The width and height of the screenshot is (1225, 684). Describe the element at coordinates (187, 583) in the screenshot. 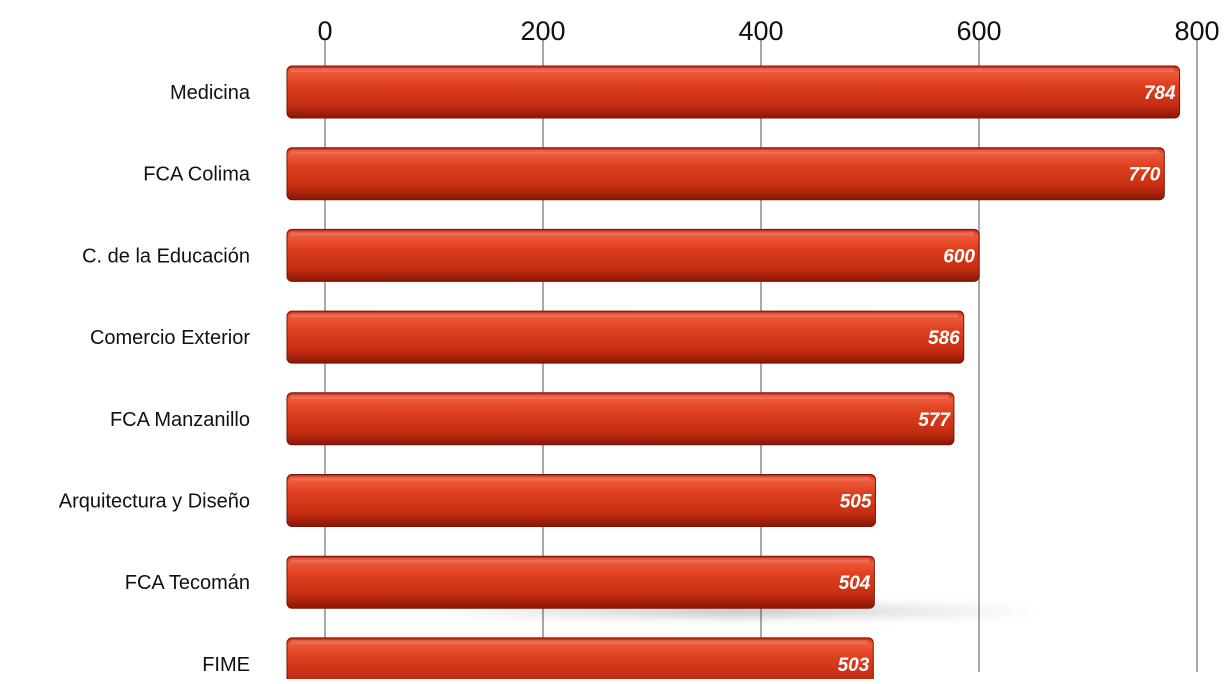

I see `category-label: FCA Tecomán` at that location.